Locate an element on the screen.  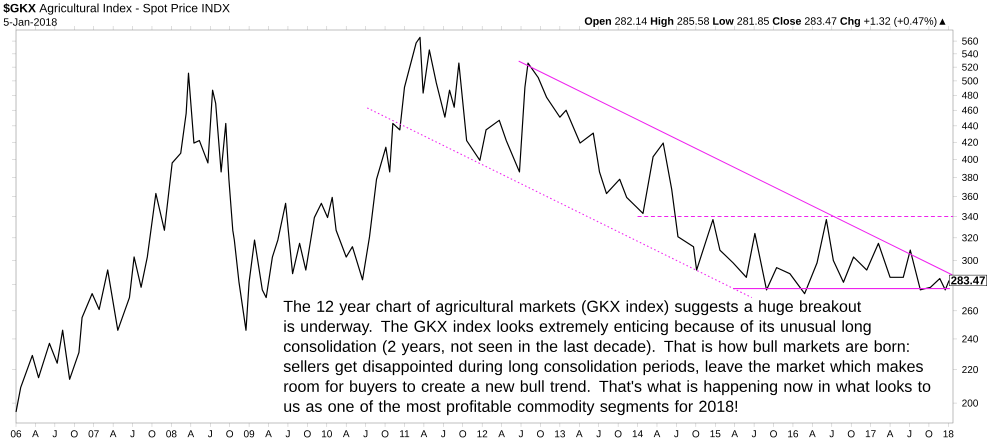
x-tick-label: 06 is located at coordinates (16, 434).